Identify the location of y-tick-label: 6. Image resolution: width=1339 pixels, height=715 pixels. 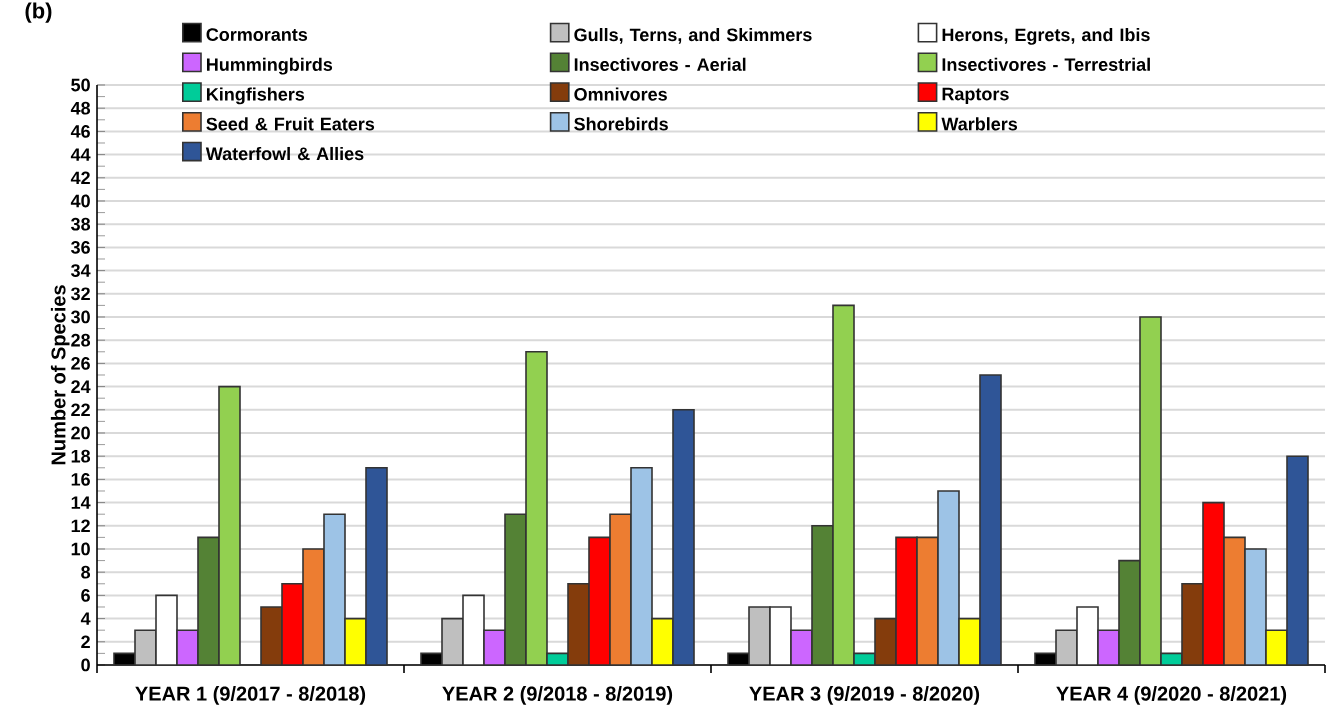
(85, 595).